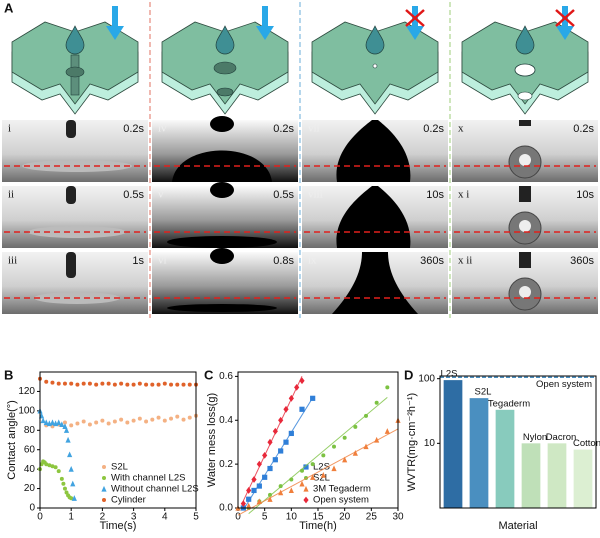 This screenshot has height=538, width=600. What do you see at coordinates (415, 18) in the screenshot?
I see `block-mark` at bounding box center [415, 18].